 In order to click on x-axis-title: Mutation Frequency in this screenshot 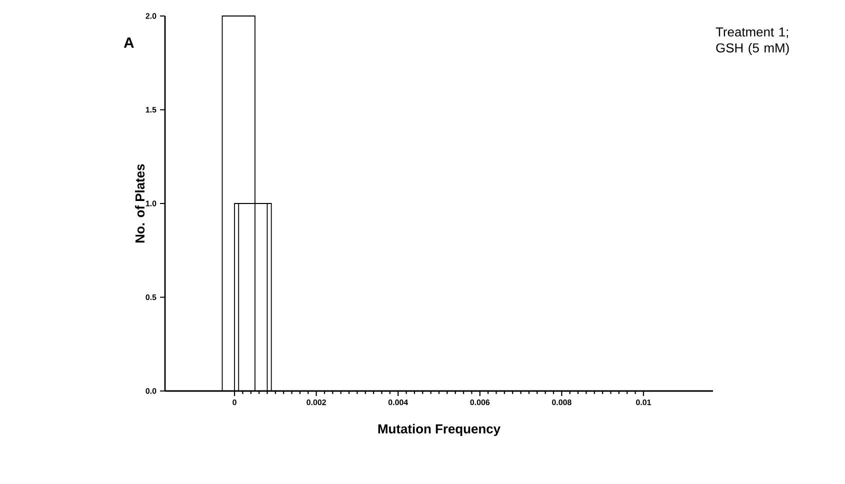, I will do `click(439, 430)`.